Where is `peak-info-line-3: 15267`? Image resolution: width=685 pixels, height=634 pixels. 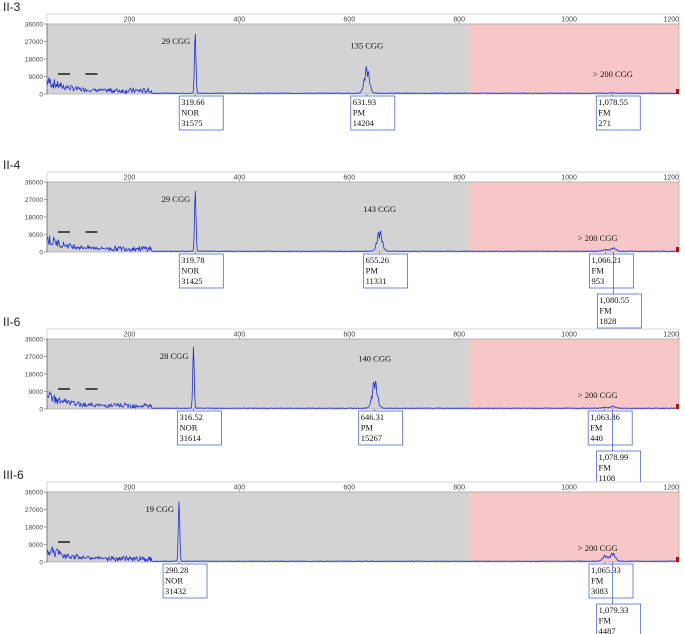 peak-info-line-3: 15267 is located at coordinates (371, 438).